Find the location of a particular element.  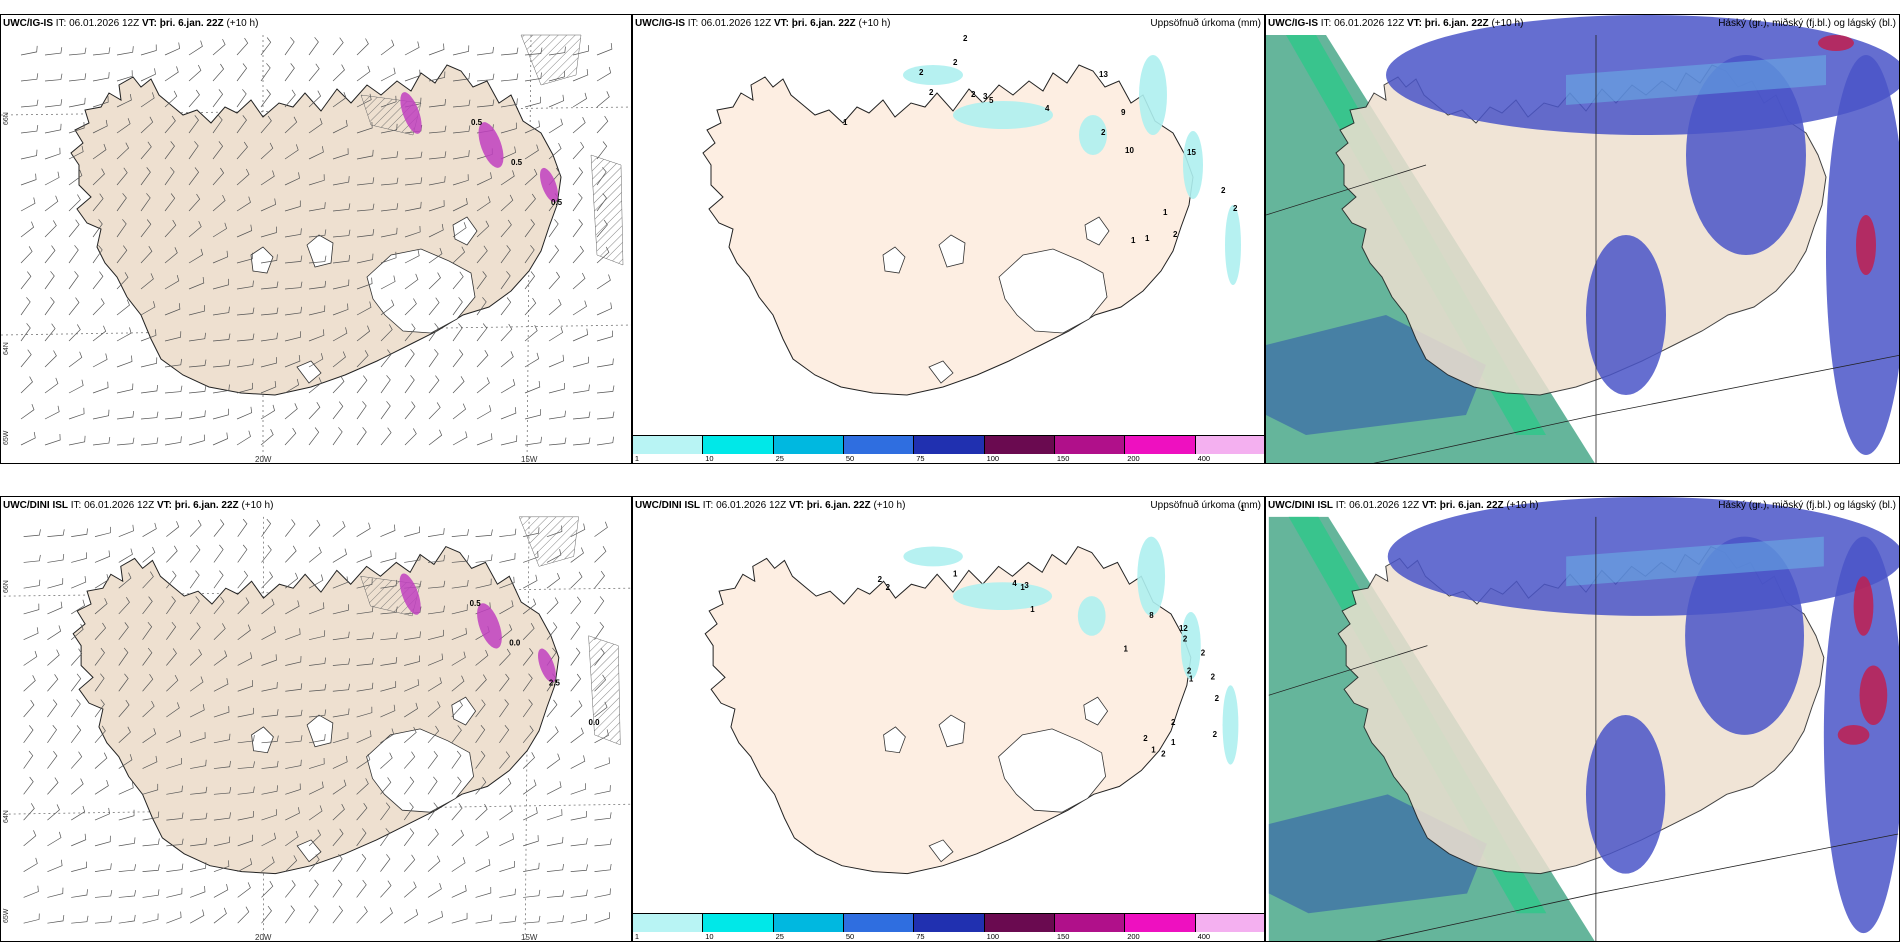

colorbar-tick-label: 1 is located at coordinates (637, 936).